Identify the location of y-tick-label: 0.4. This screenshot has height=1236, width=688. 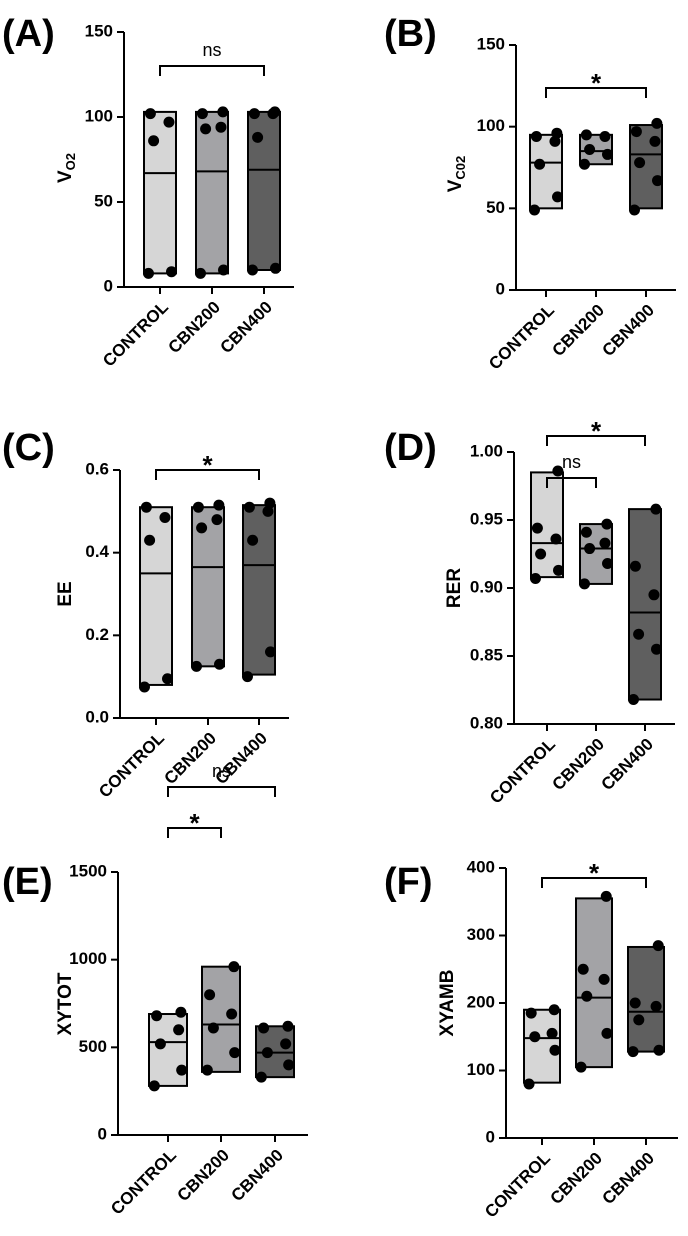
(97, 551).